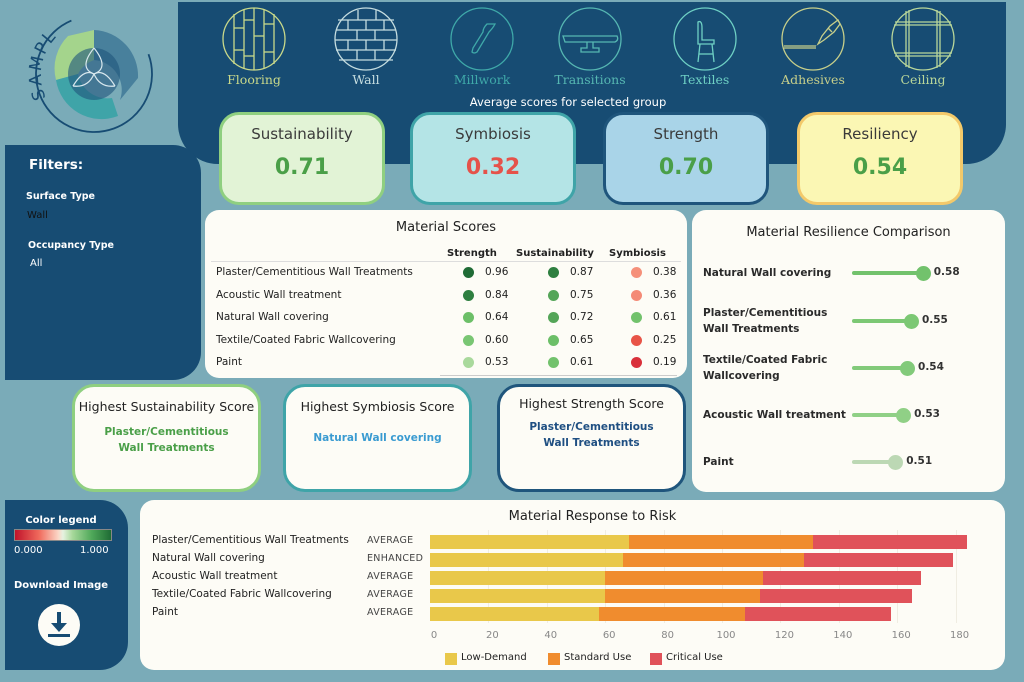 The width and height of the screenshot is (1024, 682). What do you see at coordinates (306, 339) in the screenshot?
I see `material-name: Textile/Coated Fabric Wallcovering` at bounding box center [306, 339].